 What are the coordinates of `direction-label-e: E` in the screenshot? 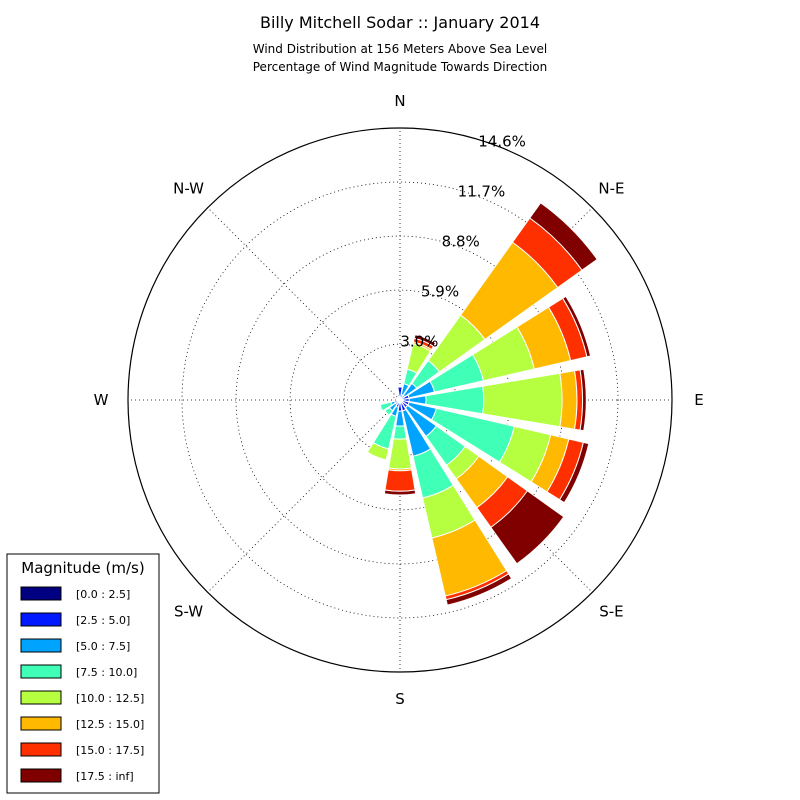 It's located at (698, 400).